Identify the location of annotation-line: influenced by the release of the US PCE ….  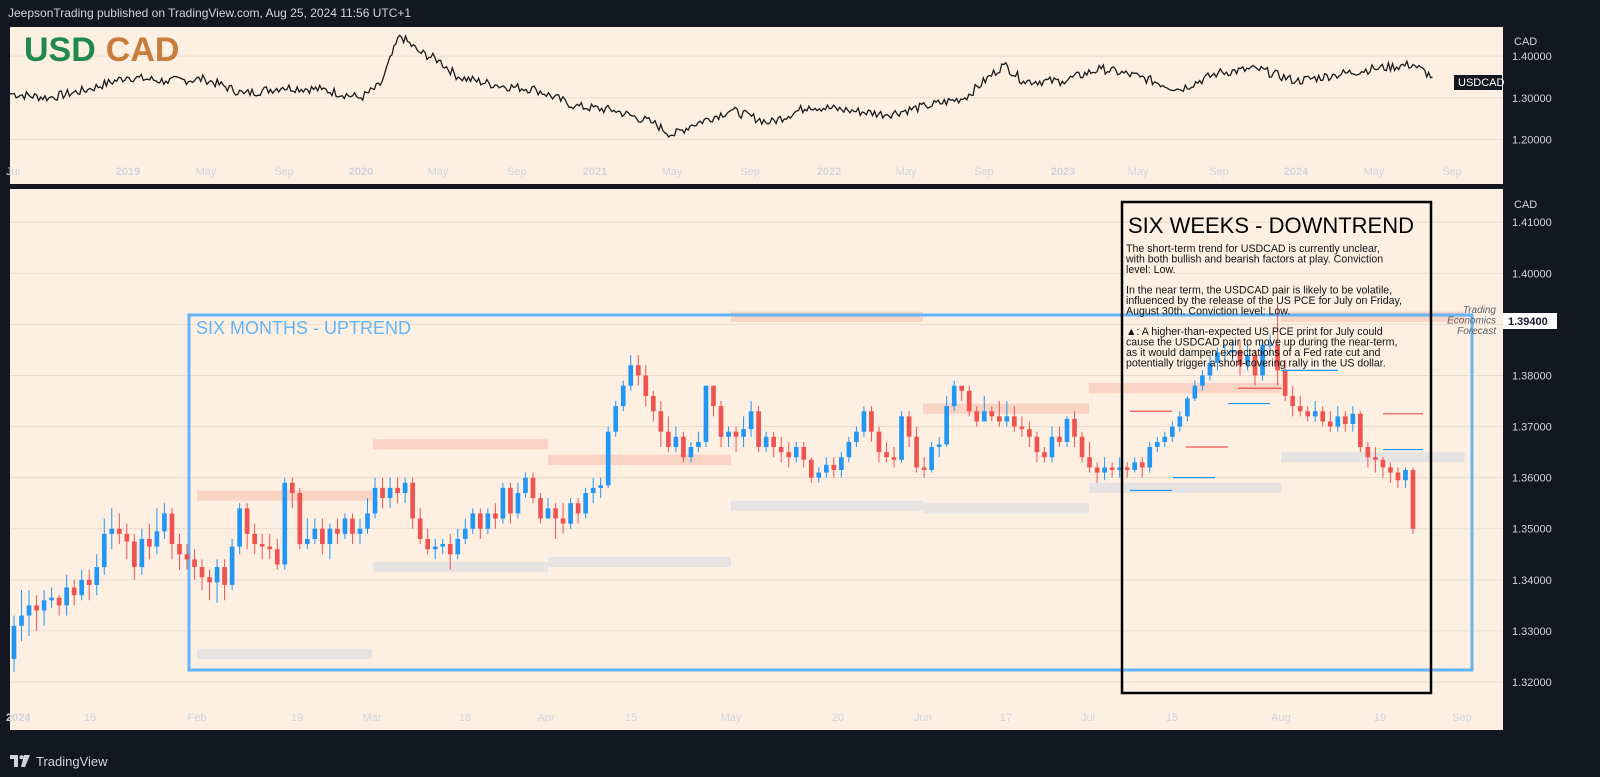
(1264, 301).